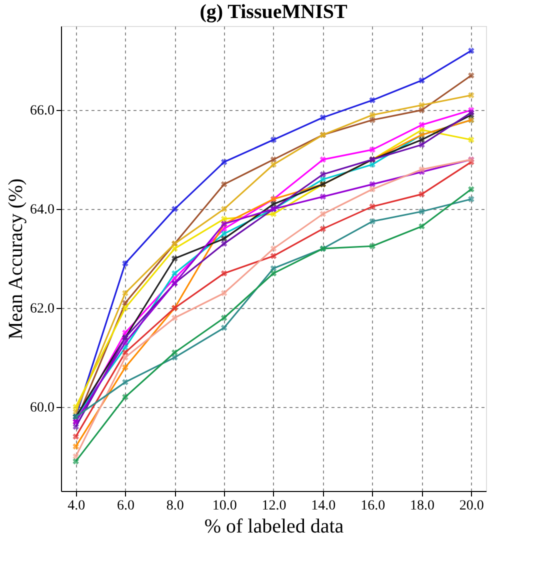 The height and width of the screenshot is (576, 535). Describe the element at coordinates (175, 506) in the screenshot. I see `x-tick-label: 8.0` at that location.